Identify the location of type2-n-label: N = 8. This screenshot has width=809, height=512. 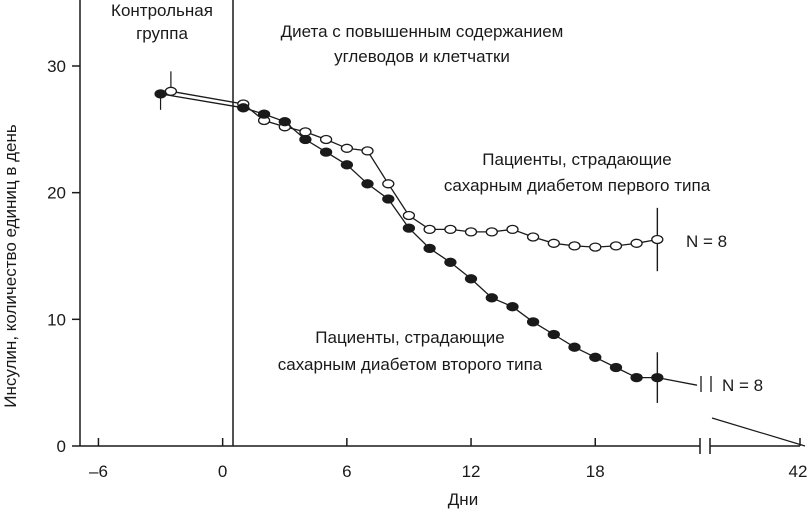
(742, 385).